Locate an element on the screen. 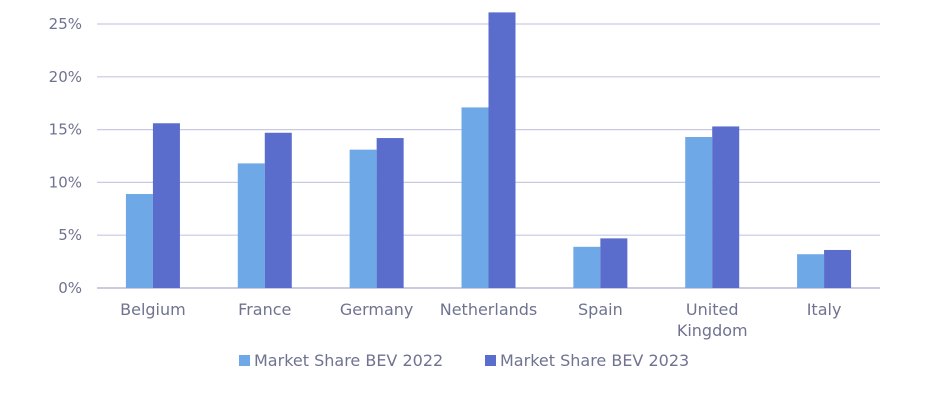 This screenshot has height=400, width=940. x-tick-label: United Kingdom is located at coordinates (712, 320).